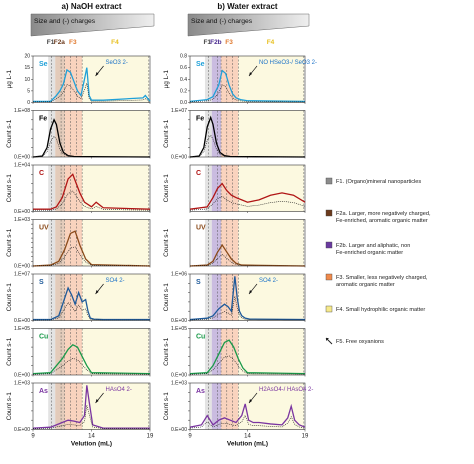 Image resolution: width=474 pixels, height=464 pixels. What do you see at coordinates (369, 253) in the screenshot?
I see `legend-text: Fe-enriched organic matter` at bounding box center [369, 253].